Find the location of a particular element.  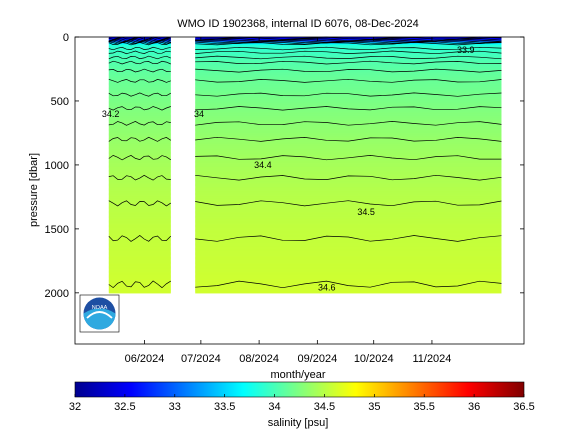

x-tick-label: 08/2024 is located at coordinates (259, 359).